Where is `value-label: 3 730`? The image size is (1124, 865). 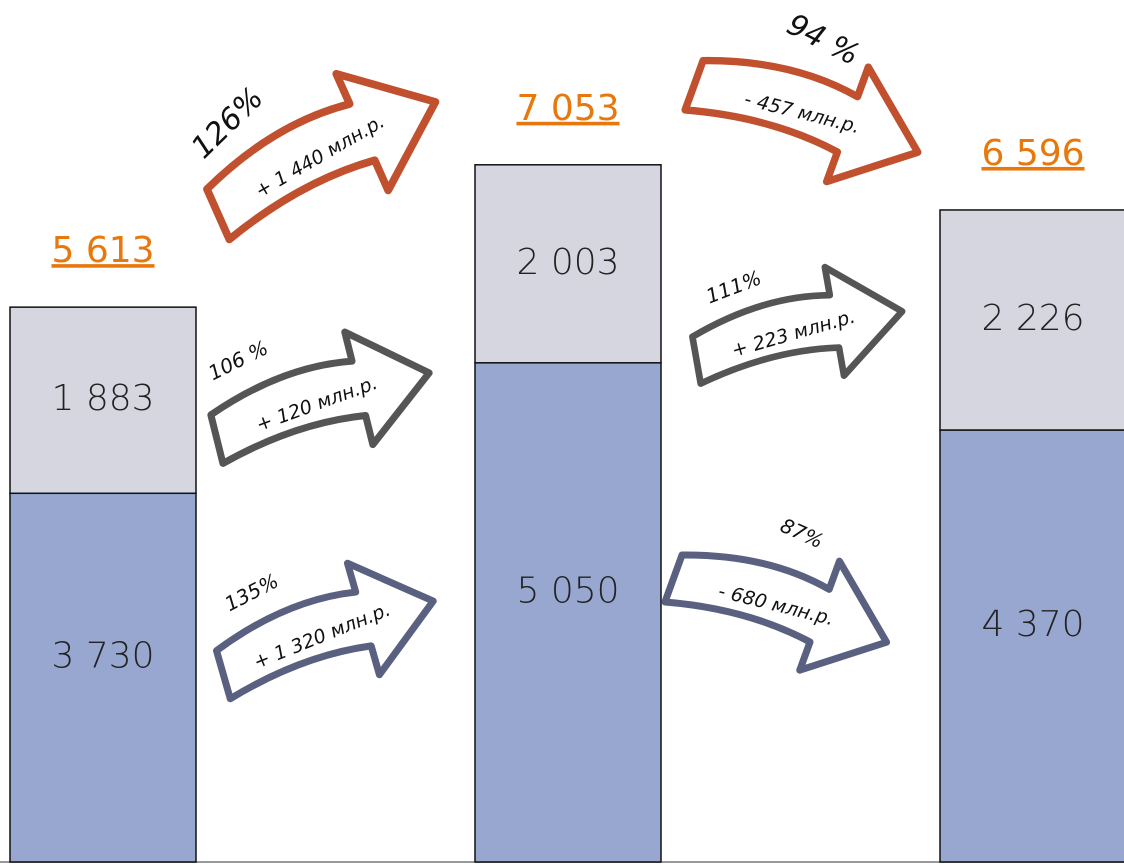 value-label: 3 730 is located at coordinates (102, 656).